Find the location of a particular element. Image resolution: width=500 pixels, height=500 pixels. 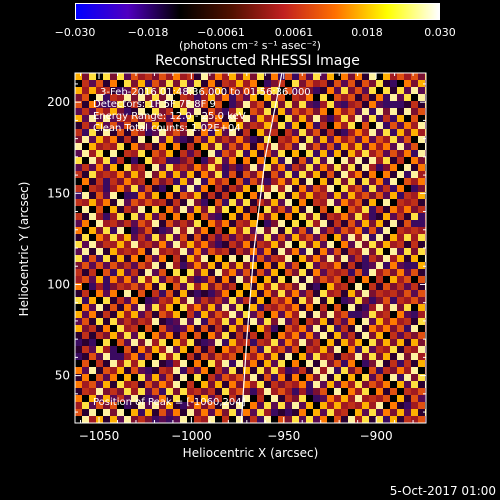

colorbar is located at coordinates (257, 11).